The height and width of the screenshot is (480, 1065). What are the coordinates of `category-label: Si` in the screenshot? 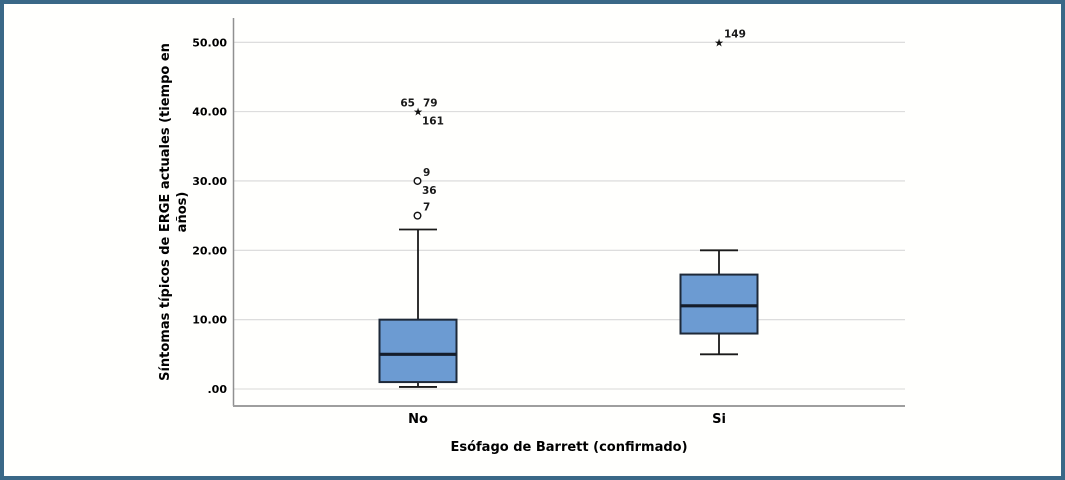 It's located at (719, 419).